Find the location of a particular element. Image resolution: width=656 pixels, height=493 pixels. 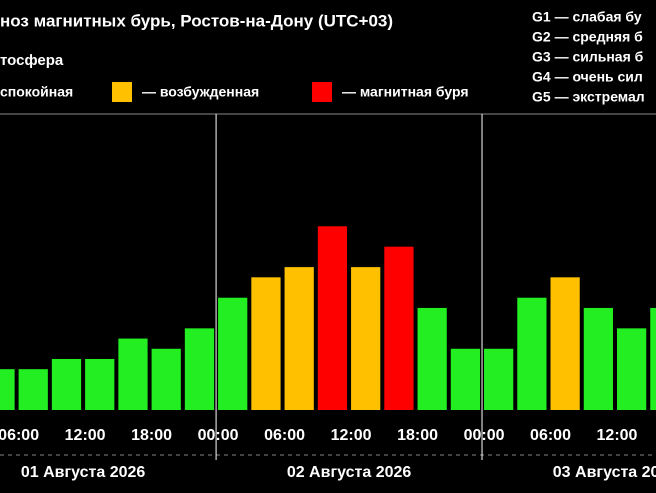

day-label: 02 Августа 2026 is located at coordinates (349, 472).